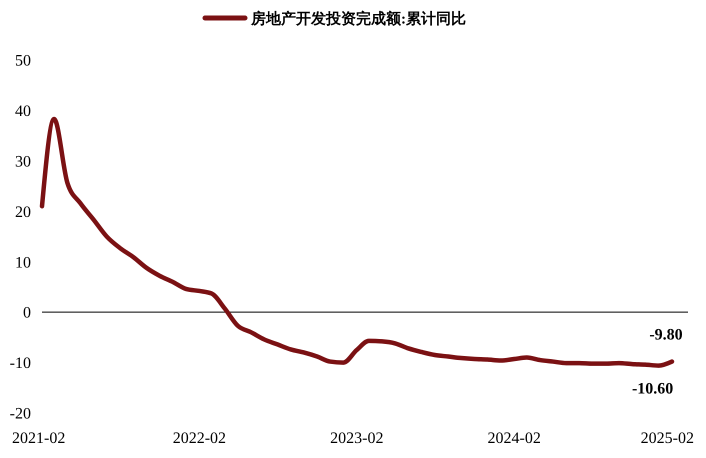 The image size is (706, 458). I want to click on y-tick-label: 30, so click(23, 161).